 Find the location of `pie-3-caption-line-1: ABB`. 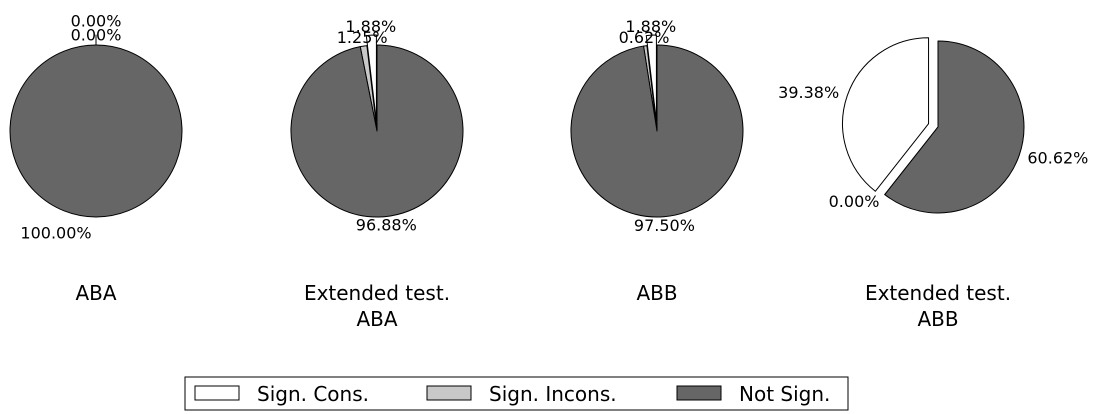

pie-3-caption-line-1: ABB is located at coordinates (656, 293).